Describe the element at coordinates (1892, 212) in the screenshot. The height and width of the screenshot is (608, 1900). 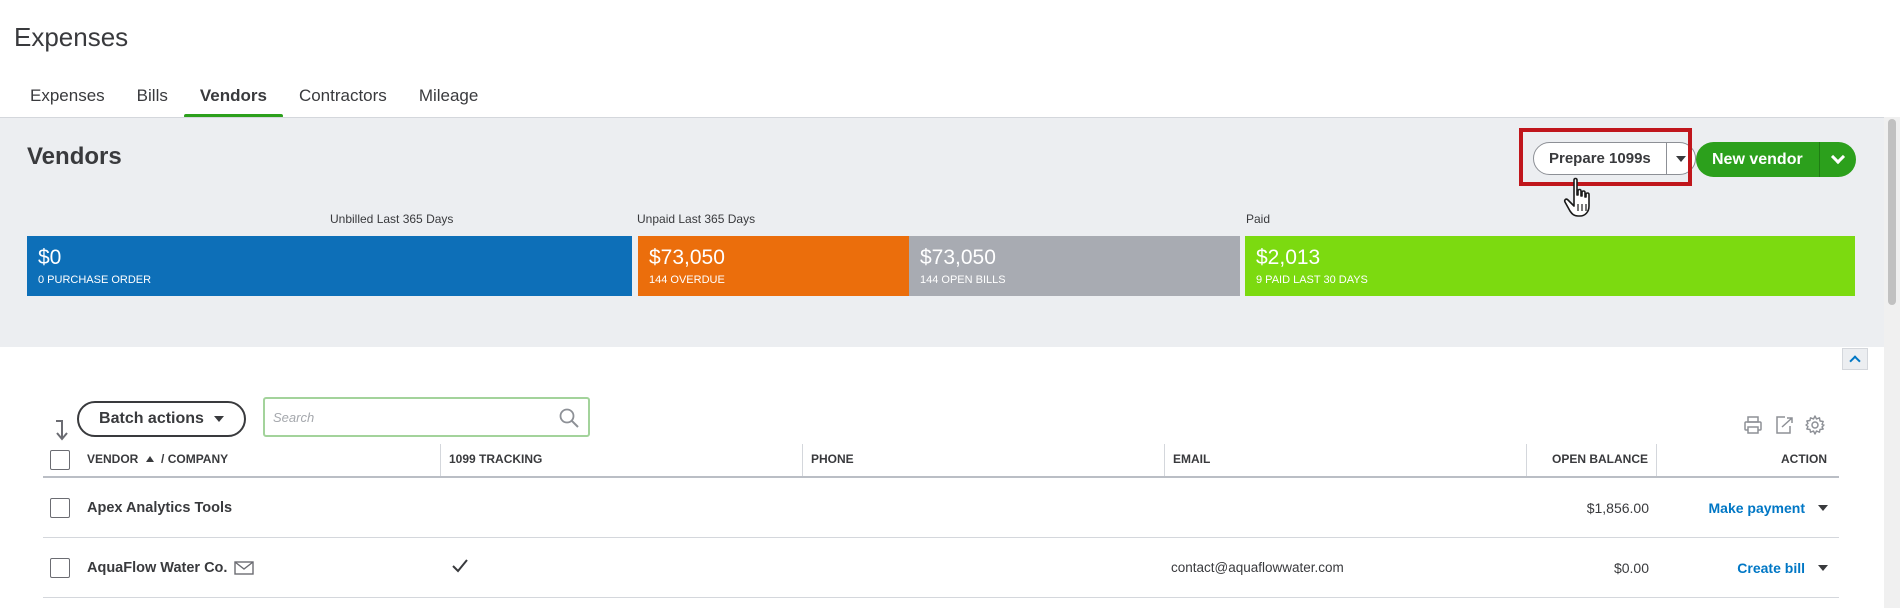
I see `scrollbar-thumb` at that location.